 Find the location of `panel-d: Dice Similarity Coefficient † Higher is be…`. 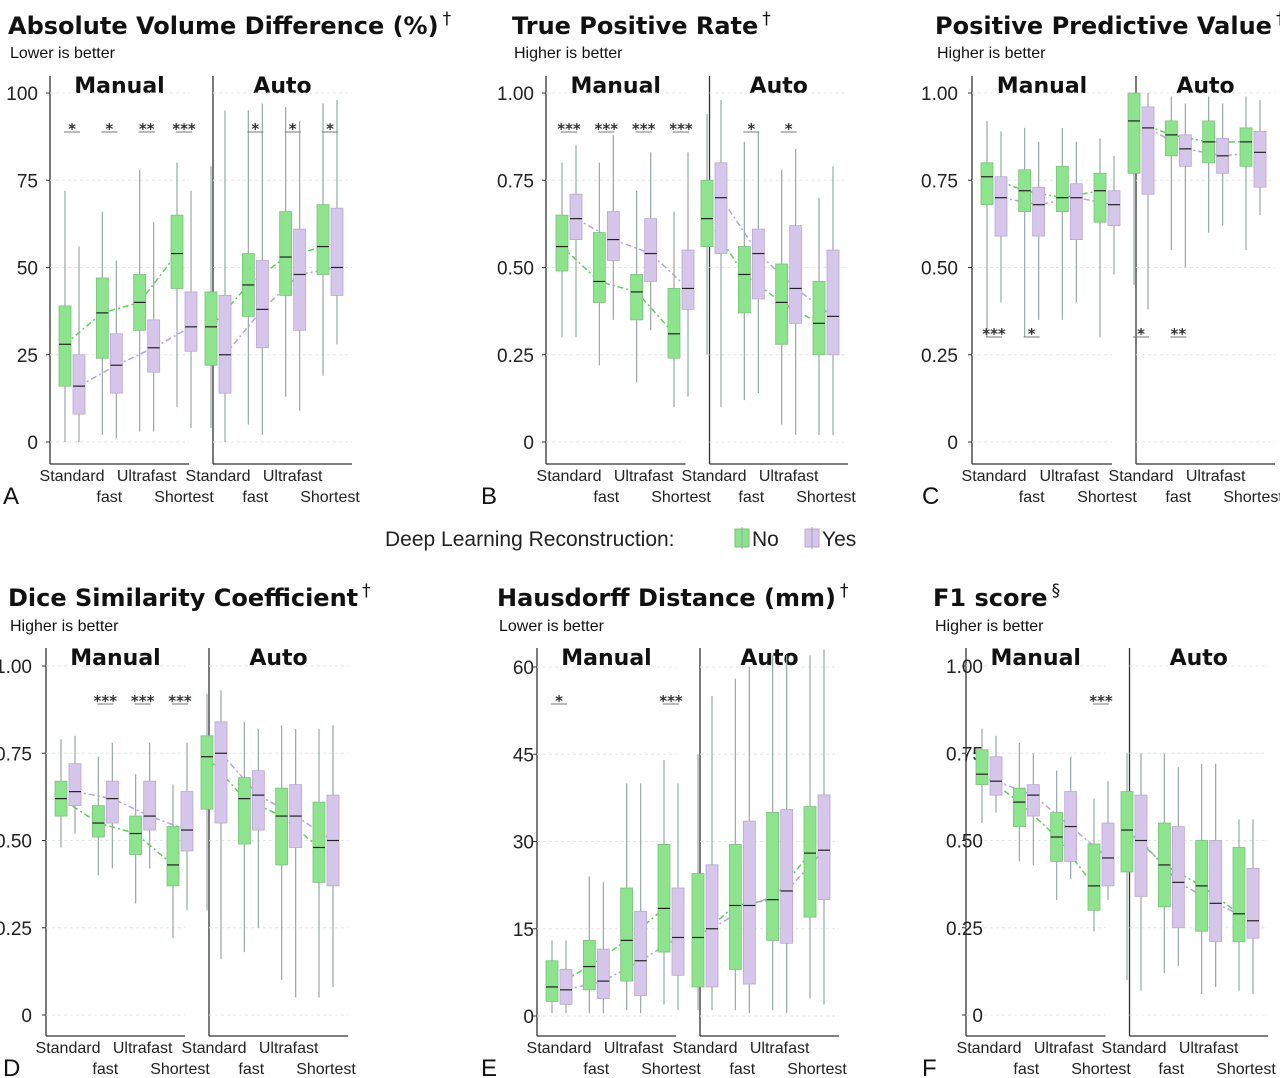

panel-d: Dice Similarity Coefficient † Higher is be… is located at coordinates (185, 829).